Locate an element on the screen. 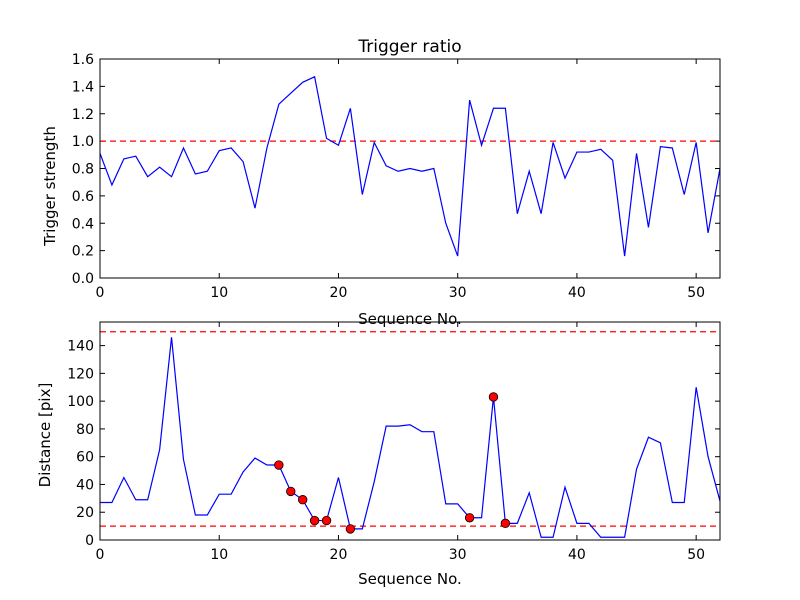 Image resolution: width=800 pixels, height=600 pixels. y-tick-label: 0.0 is located at coordinates (83, 279).